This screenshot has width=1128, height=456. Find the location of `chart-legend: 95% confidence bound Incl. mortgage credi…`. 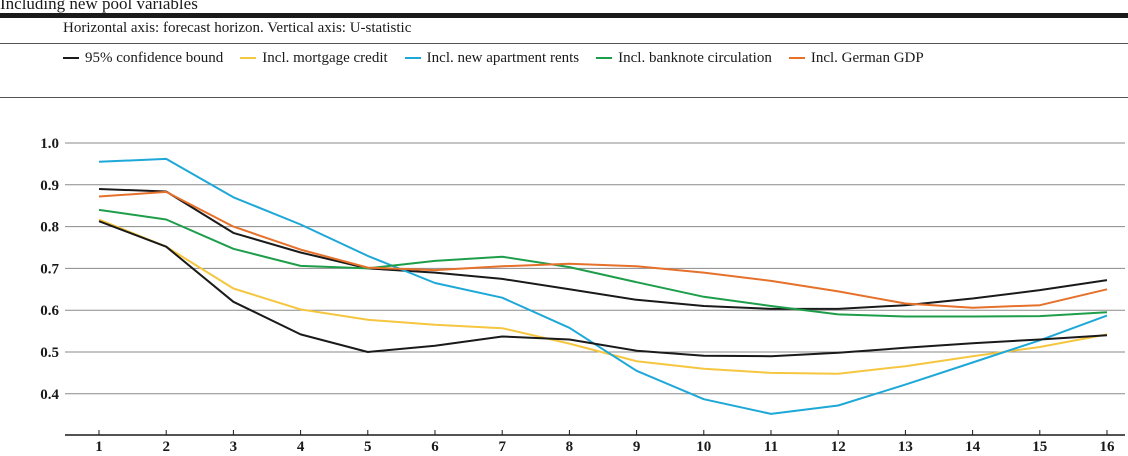

chart-legend: 95% confidence bound Incl. mortgage credi… is located at coordinates (583, 58).